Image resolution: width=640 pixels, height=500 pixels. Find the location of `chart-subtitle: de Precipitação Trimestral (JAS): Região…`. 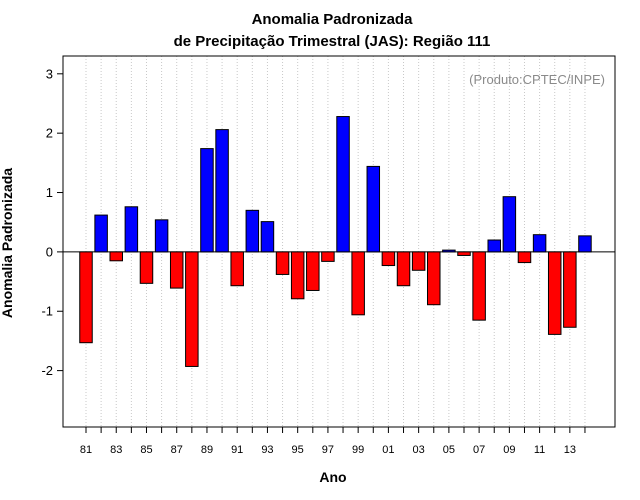

chart-subtitle: de Precipitação Trimestral (JAS): Região… is located at coordinates (332, 41).